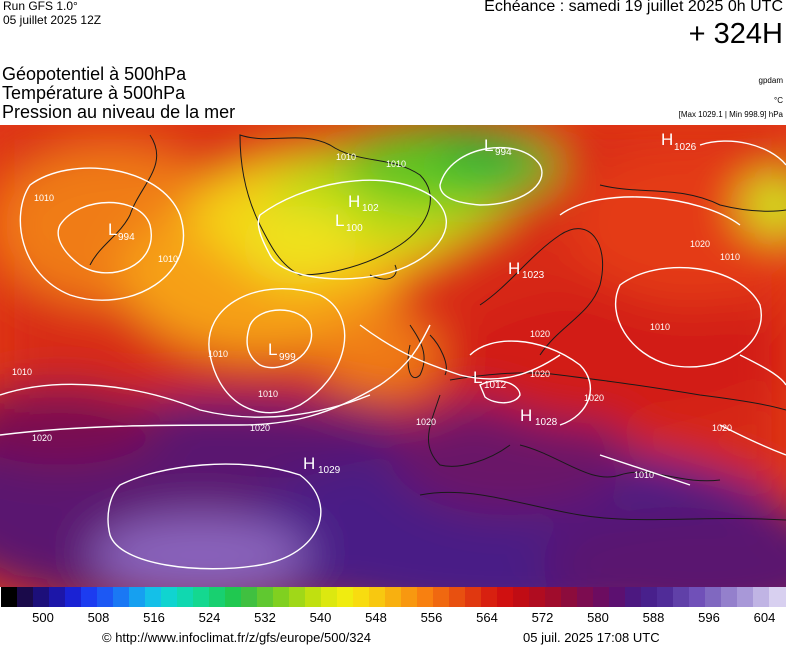 The height and width of the screenshot is (648, 786). I want to click on high-center: H 102, so click(363, 203).